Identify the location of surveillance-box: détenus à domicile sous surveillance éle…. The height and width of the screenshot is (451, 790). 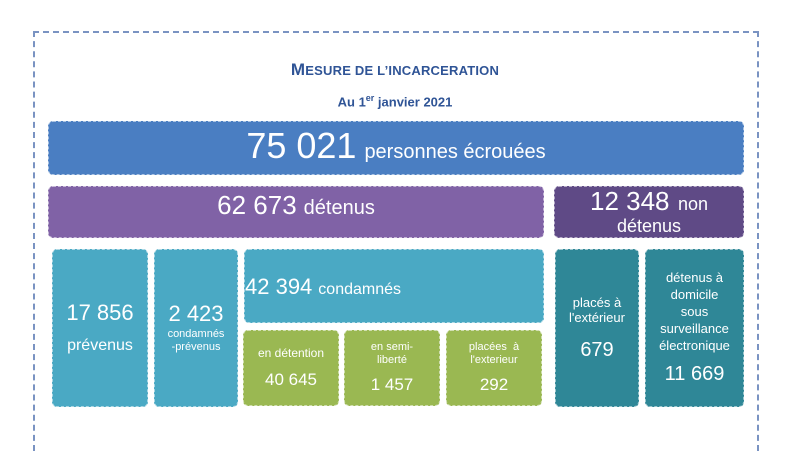
(694, 328).